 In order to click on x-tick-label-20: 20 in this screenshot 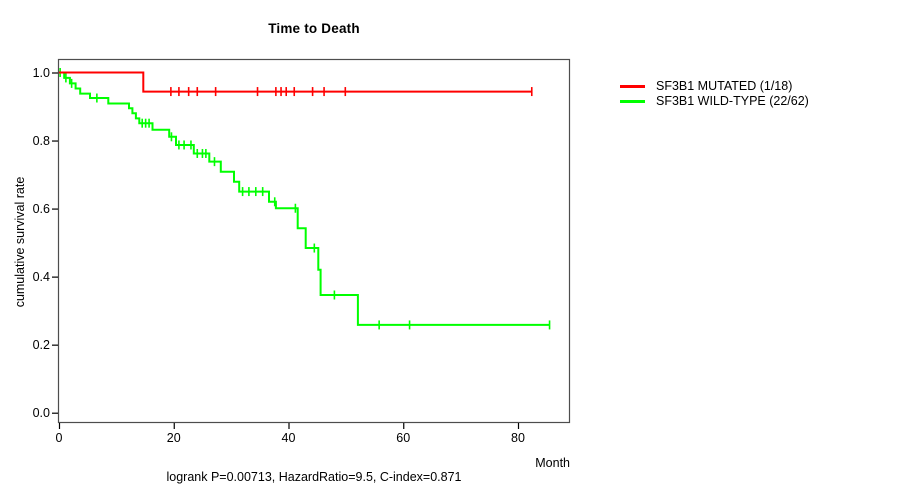, I will do `click(173, 438)`.